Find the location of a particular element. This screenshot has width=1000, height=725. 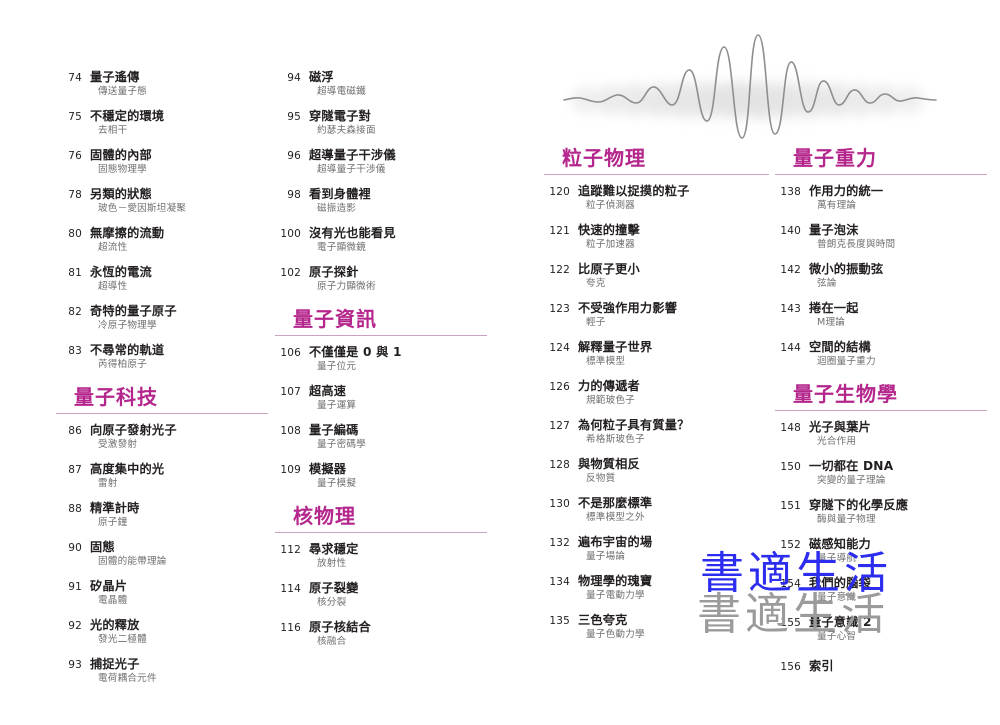

toc-entry: 142 微小的振動弦 弦論 is located at coordinates (881, 276).